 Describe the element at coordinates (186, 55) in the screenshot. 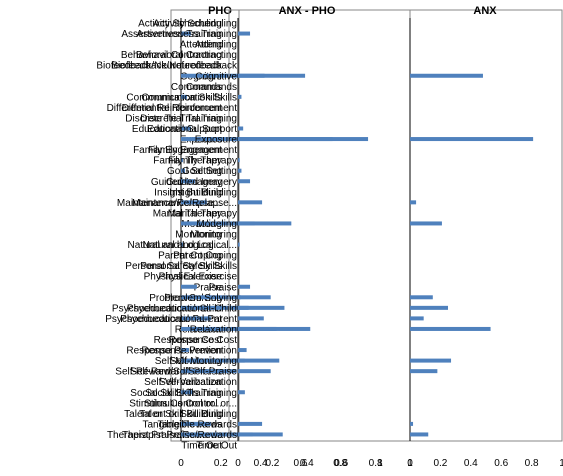

I see `category-label: Behavioral Contracting` at that location.